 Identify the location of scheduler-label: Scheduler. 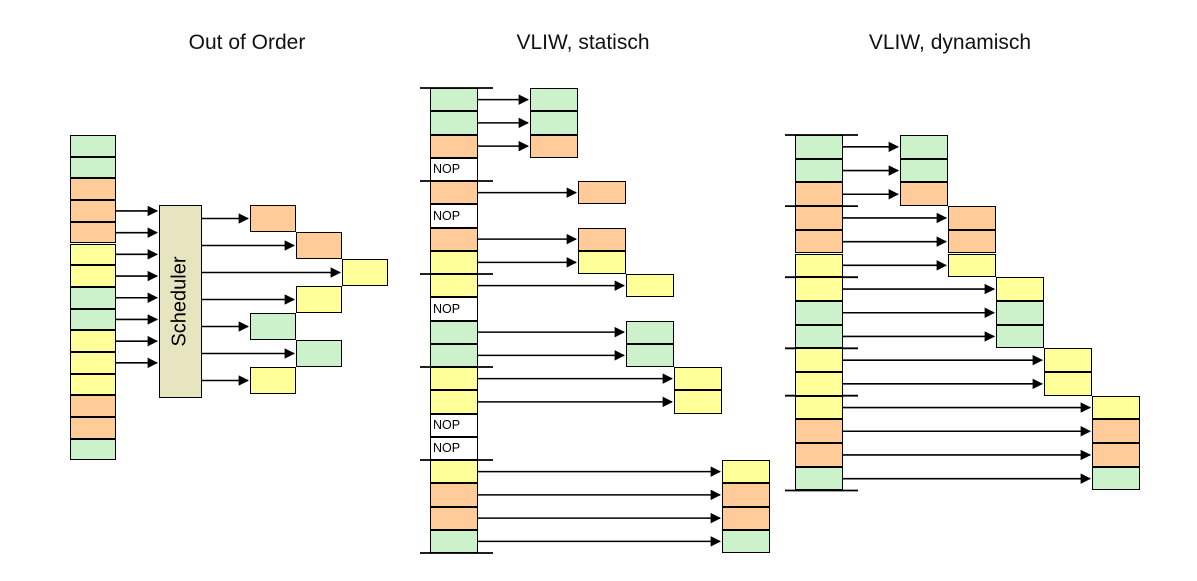
(180, 301).